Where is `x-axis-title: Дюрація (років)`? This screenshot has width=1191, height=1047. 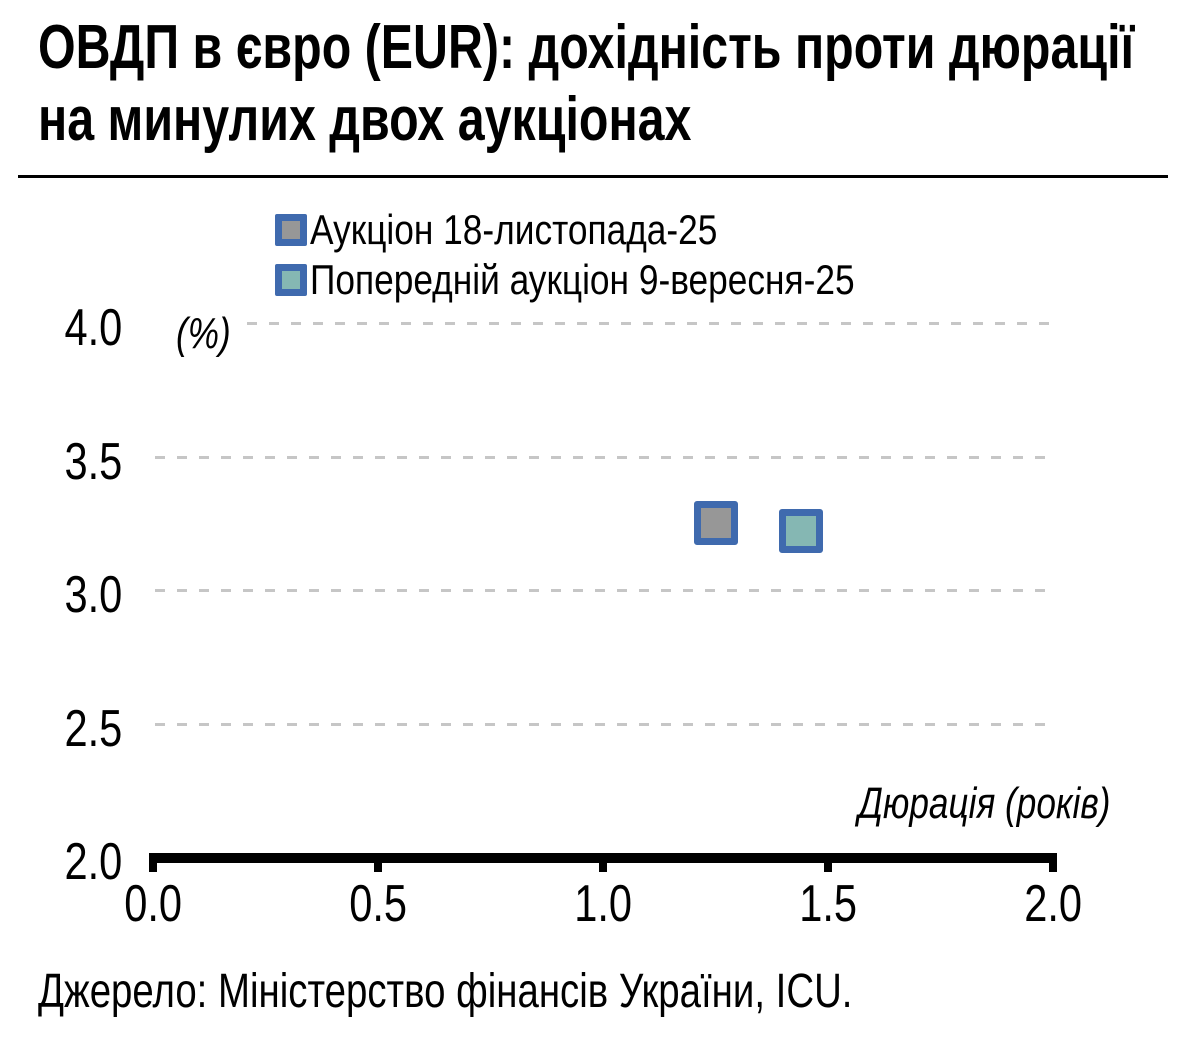
x-axis-title: Дюрація (років) is located at coordinates (952, 804).